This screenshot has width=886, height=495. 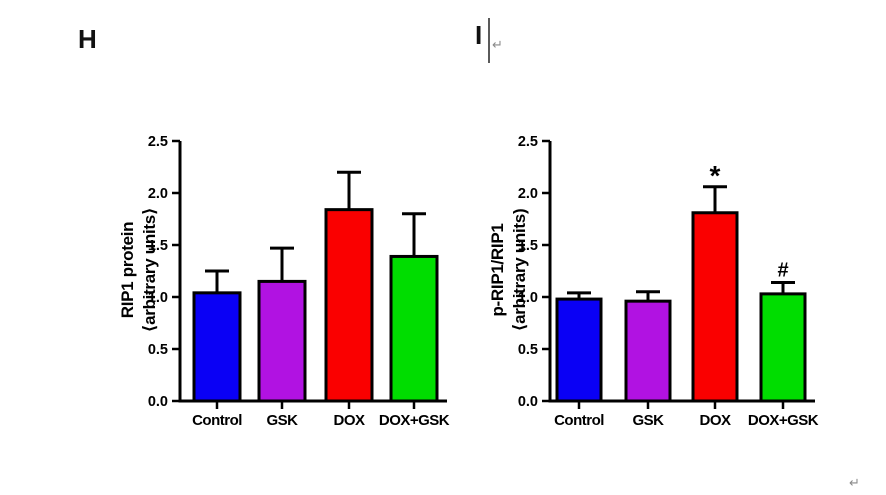 What do you see at coordinates (519, 270) in the screenshot?
I see `y-axis-label-line: ⟨arbitrary units)` at bounding box center [519, 270].